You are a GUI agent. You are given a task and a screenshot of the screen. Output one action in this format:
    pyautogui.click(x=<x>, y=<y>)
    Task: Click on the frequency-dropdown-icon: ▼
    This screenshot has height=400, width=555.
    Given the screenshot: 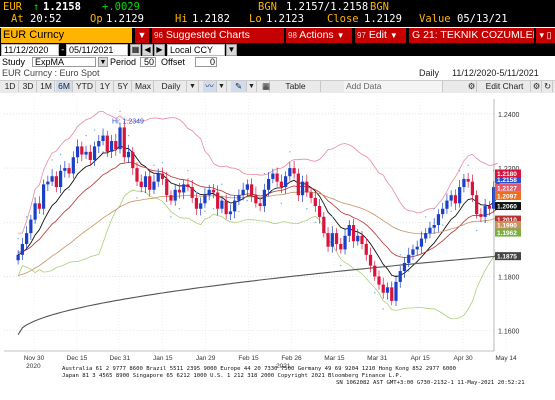 What is the action you would take?
    pyautogui.click(x=193, y=86)
    